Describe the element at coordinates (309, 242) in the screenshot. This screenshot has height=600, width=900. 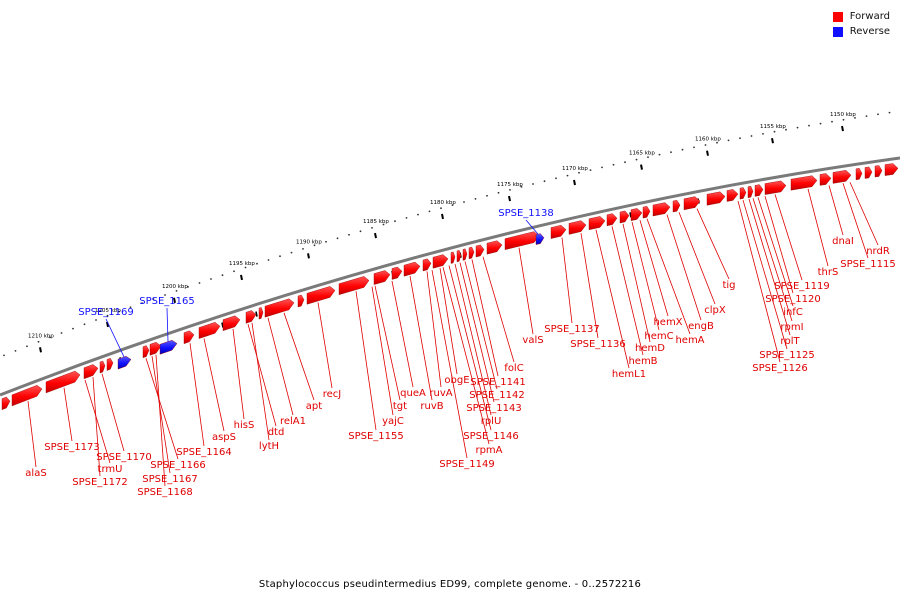
I see `ruler-label-1190: 1190 kbp` at that location.